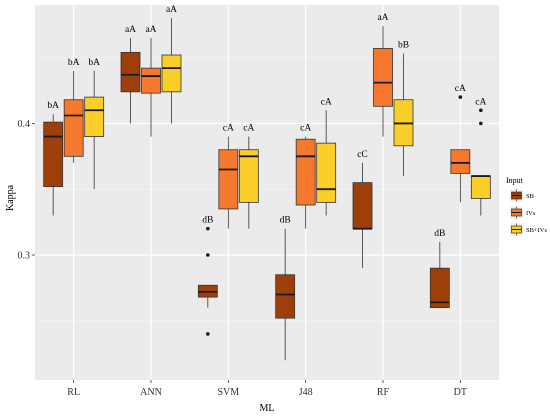  I want to click on box-sb-ivs-ann, so click(171, 71).